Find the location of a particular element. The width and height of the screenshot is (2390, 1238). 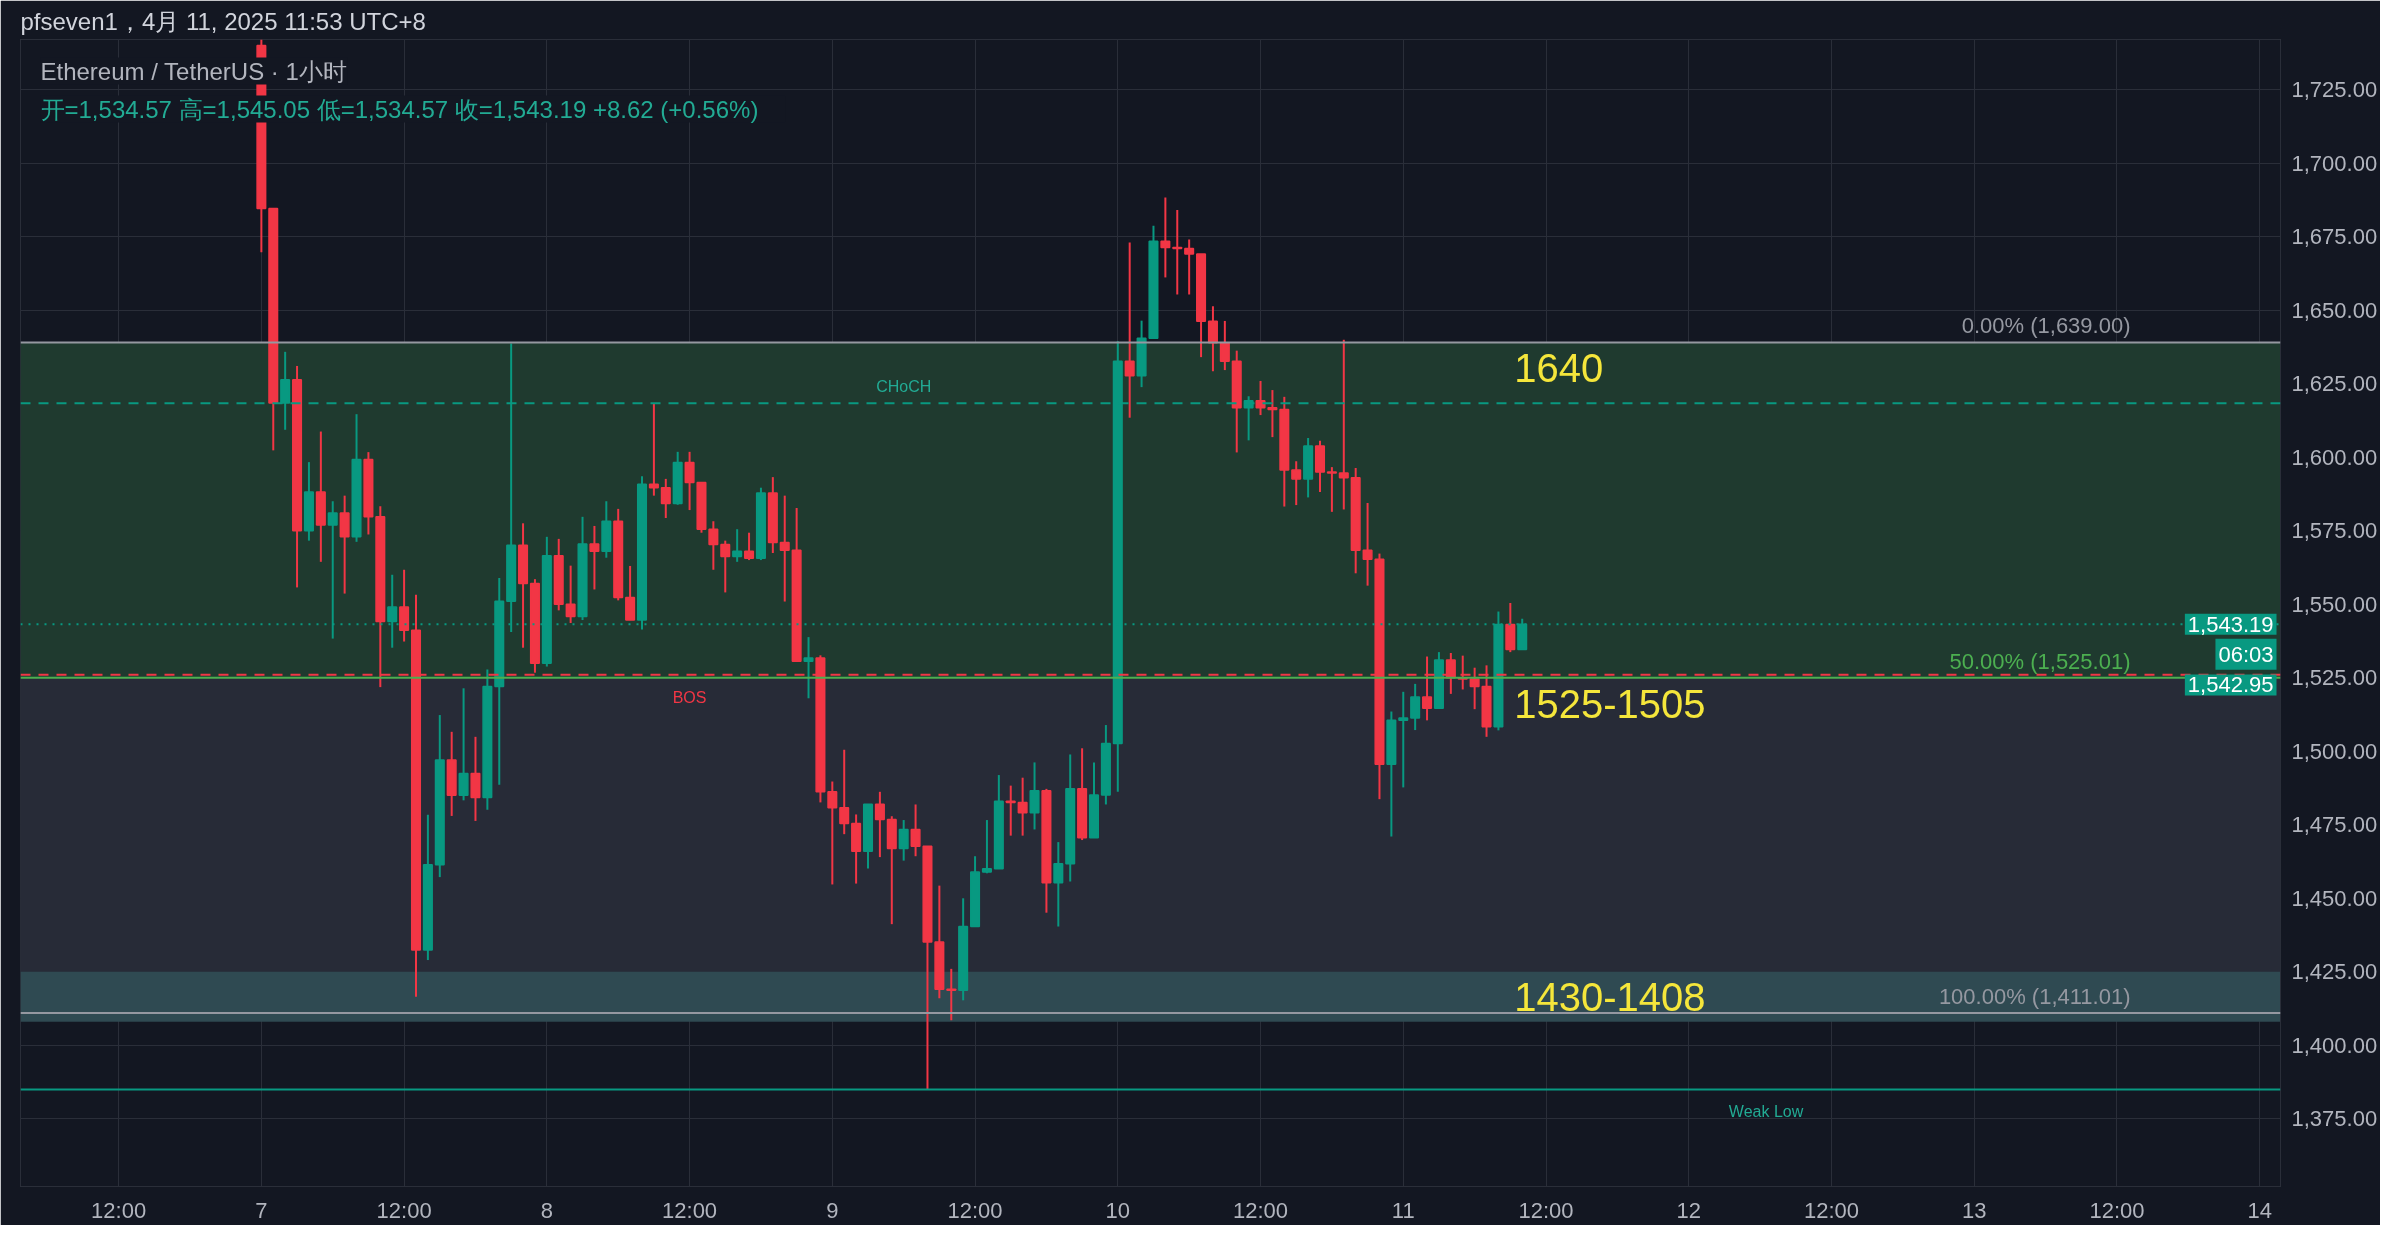

y-tick-label: 1,675.00 is located at coordinates (2334, 237).